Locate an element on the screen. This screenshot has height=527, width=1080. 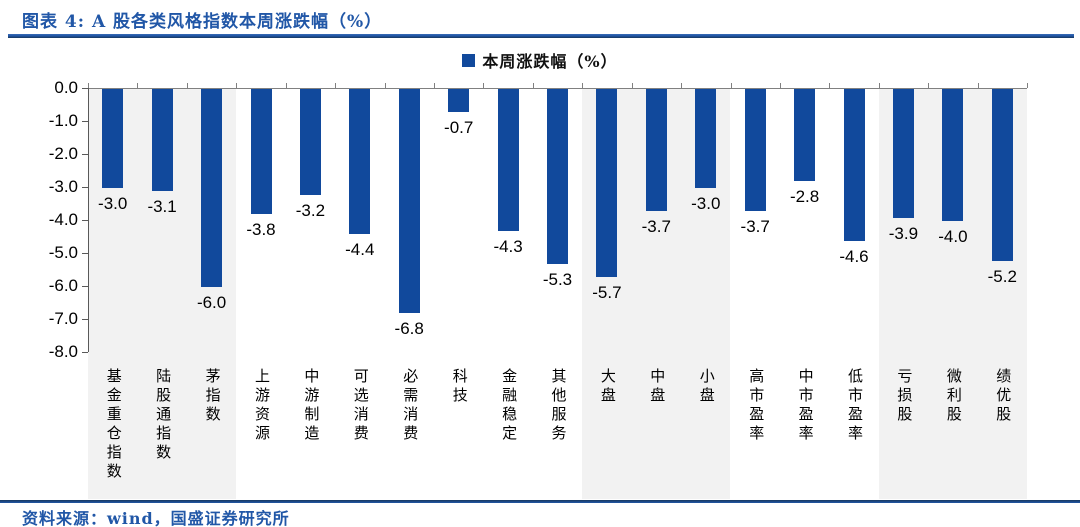
source-note: 资料来源：wind，国盛证券研究所 is located at coordinates (156, 518).